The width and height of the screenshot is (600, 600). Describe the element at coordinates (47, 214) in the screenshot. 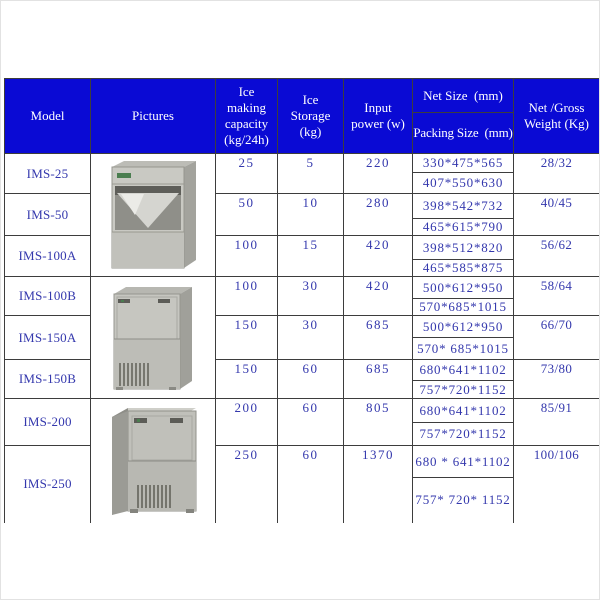

I see `model-cell: IMS-50` at that location.